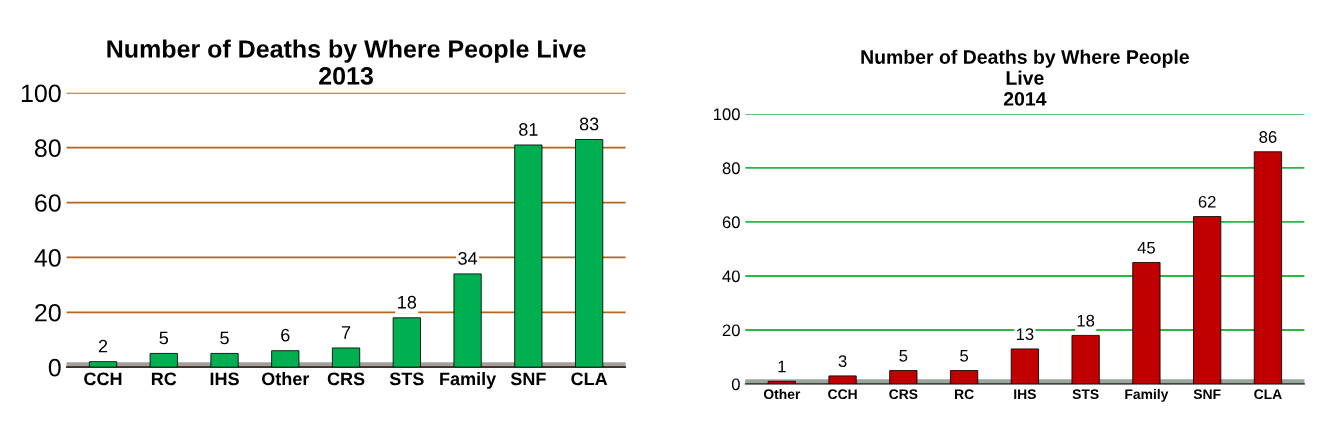 The width and height of the screenshot is (1331, 422). Describe the element at coordinates (842, 361) in the screenshot. I see `data-label: 3` at that location.